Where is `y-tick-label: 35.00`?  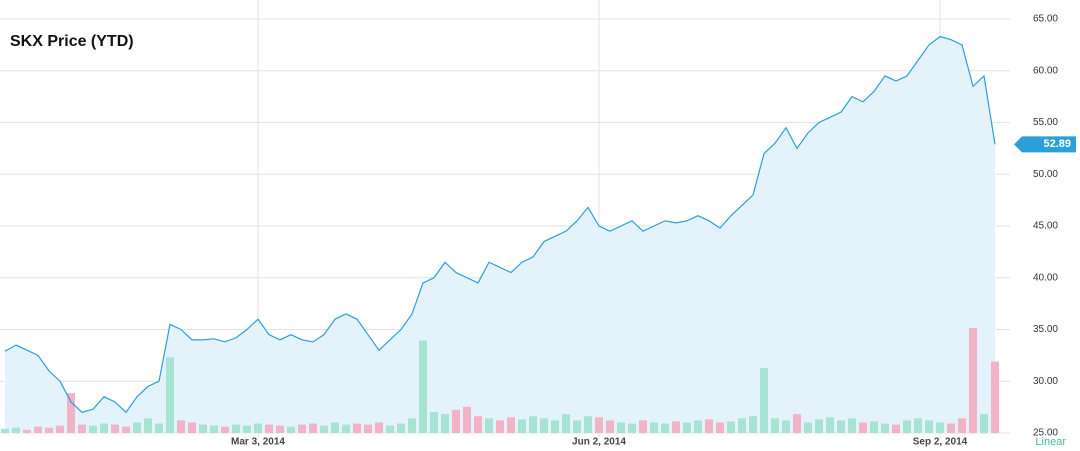 y-tick-label: 35.00 is located at coordinates (1045, 329).